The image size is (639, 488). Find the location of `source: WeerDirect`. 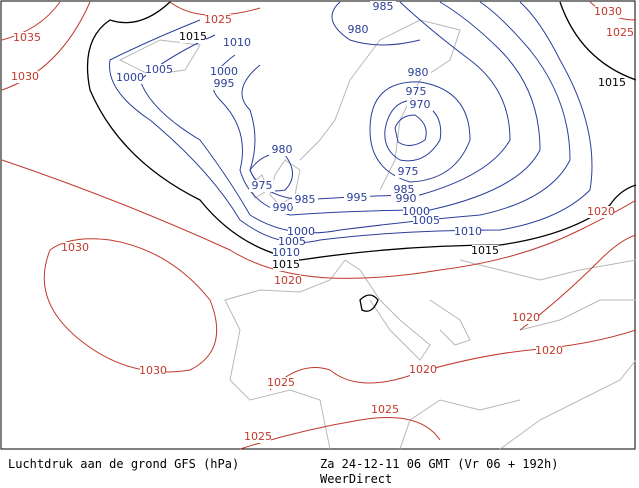

source: WeerDirect is located at coordinates (356, 479).